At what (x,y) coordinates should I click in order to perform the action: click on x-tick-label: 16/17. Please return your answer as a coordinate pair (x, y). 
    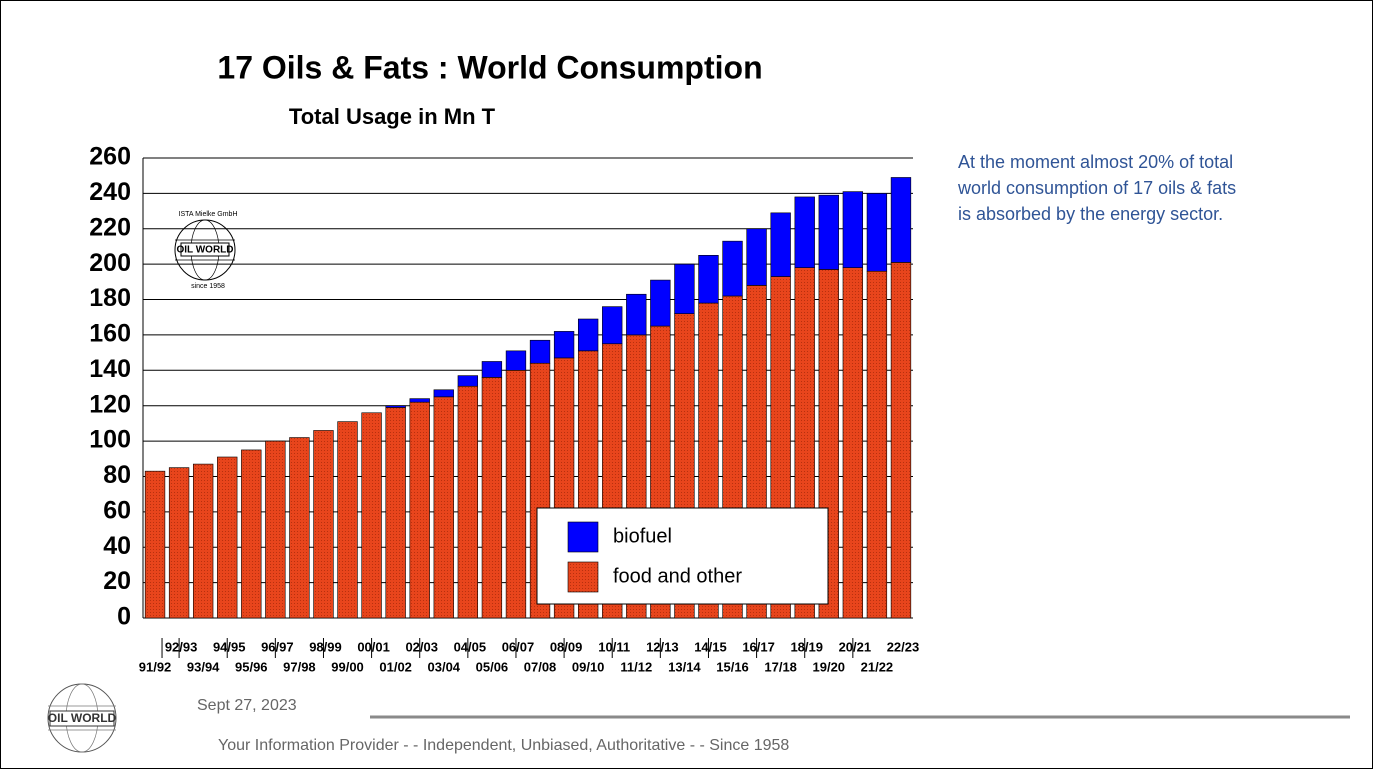
    Looking at the image, I should click on (758, 646).